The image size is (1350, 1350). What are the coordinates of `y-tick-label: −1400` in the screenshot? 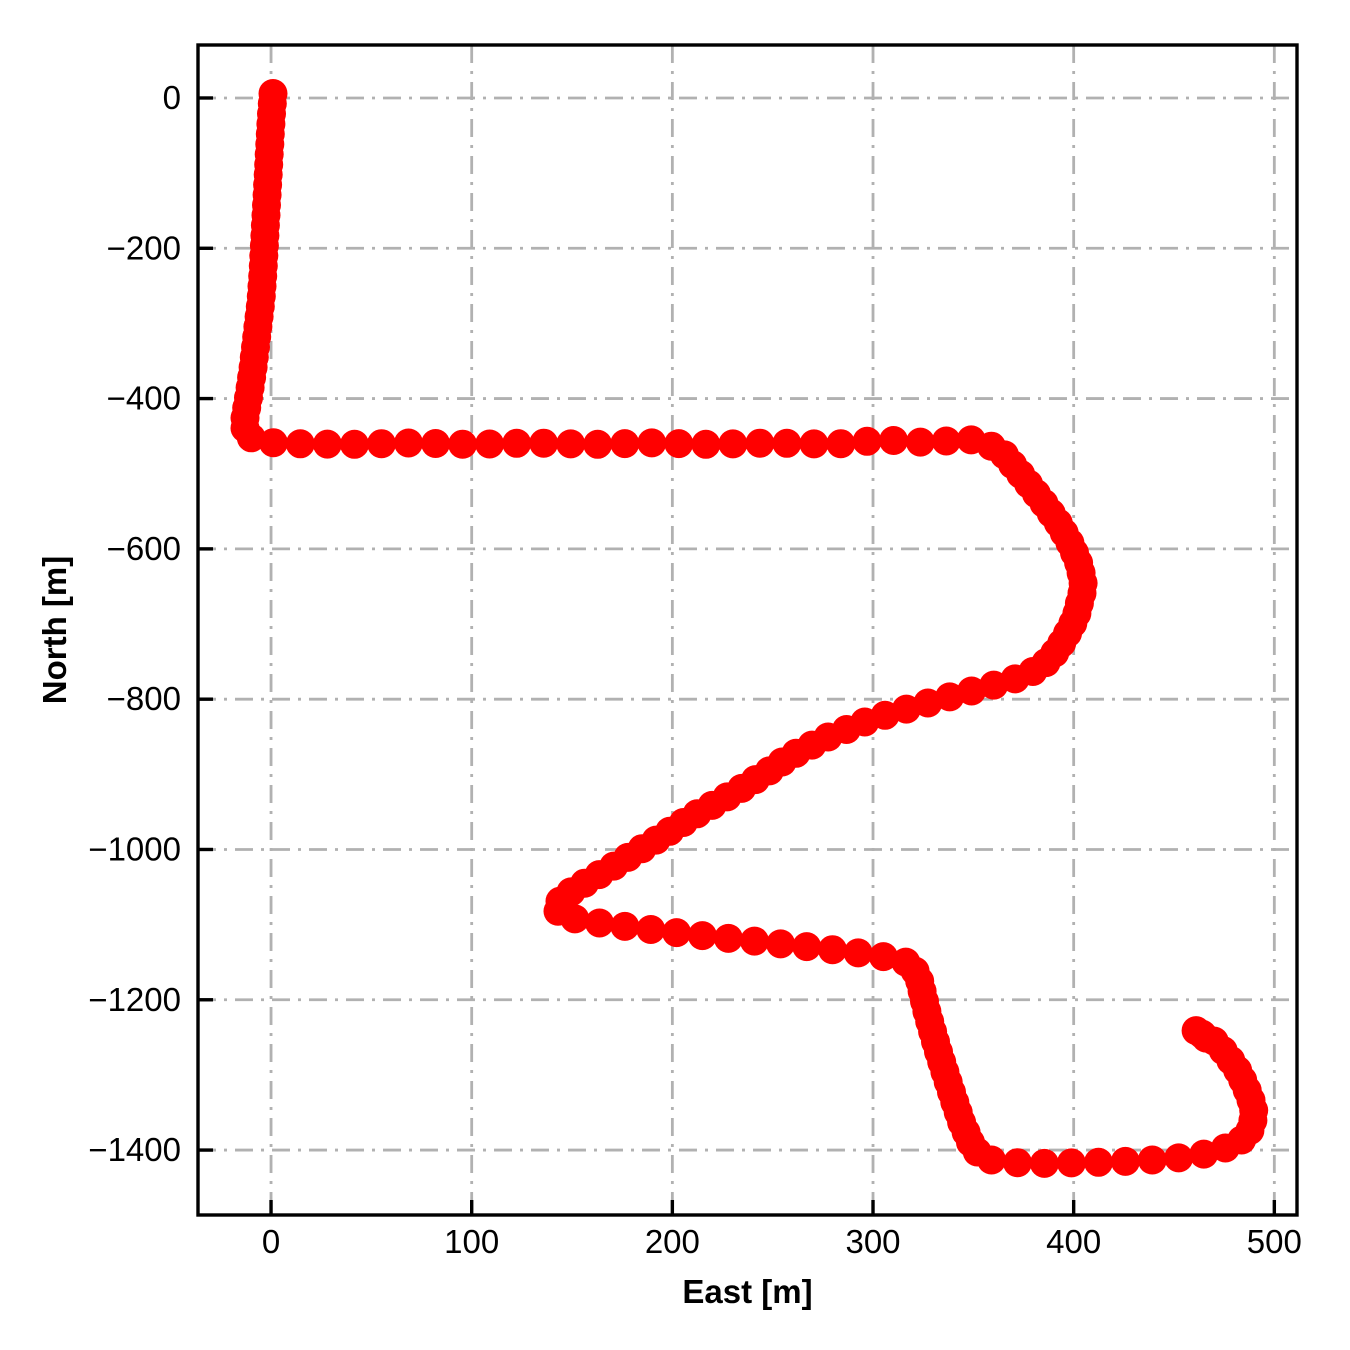 It's located at (134, 1149).